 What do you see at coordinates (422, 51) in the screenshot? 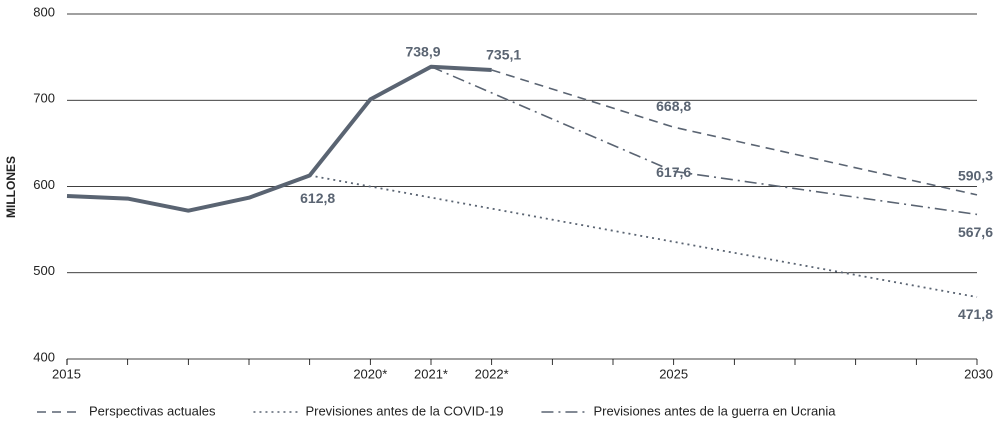
I see `data-label: 738,9` at bounding box center [422, 51].